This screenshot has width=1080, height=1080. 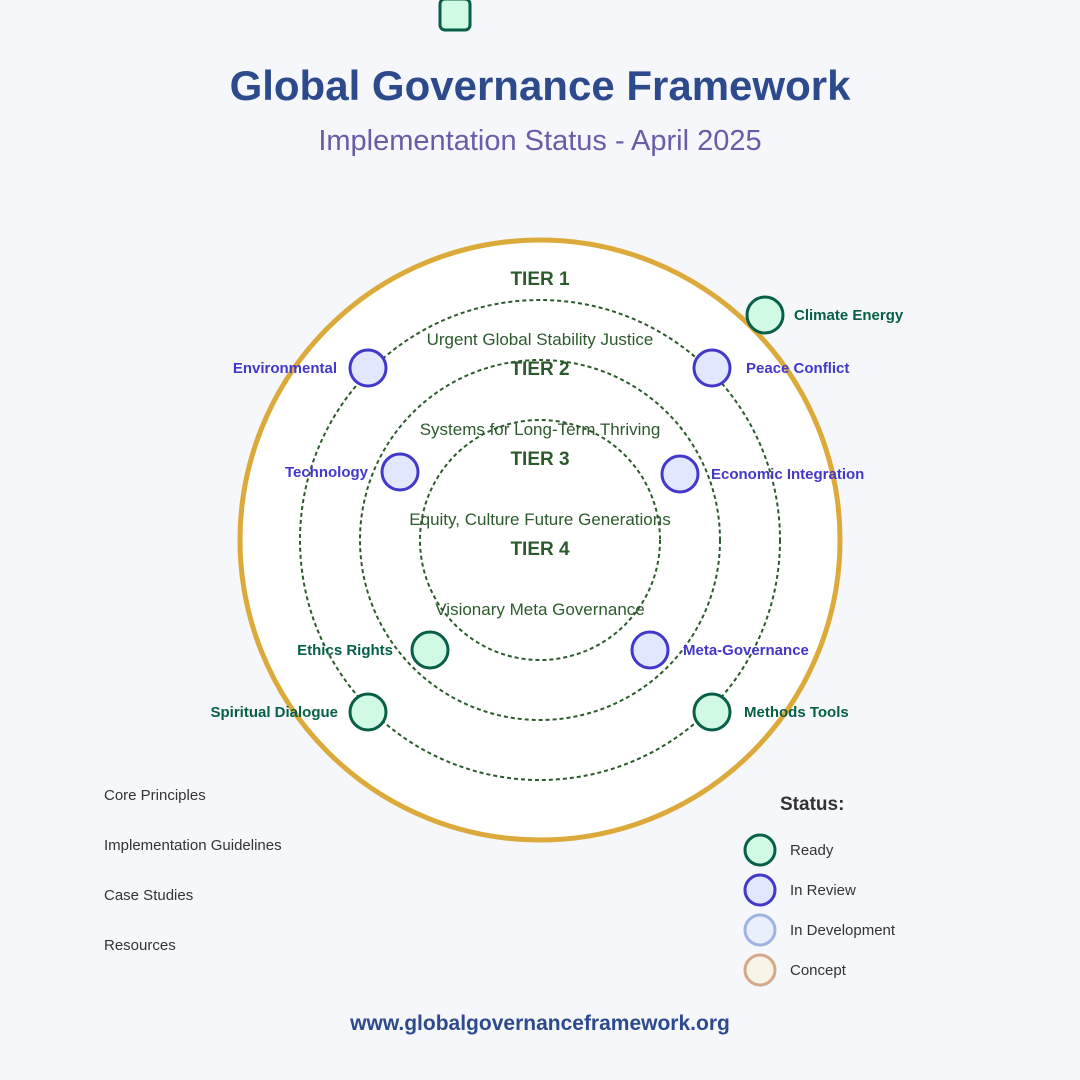 I want to click on node-methods-tools: Methods Tools, so click(x=770, y=712).